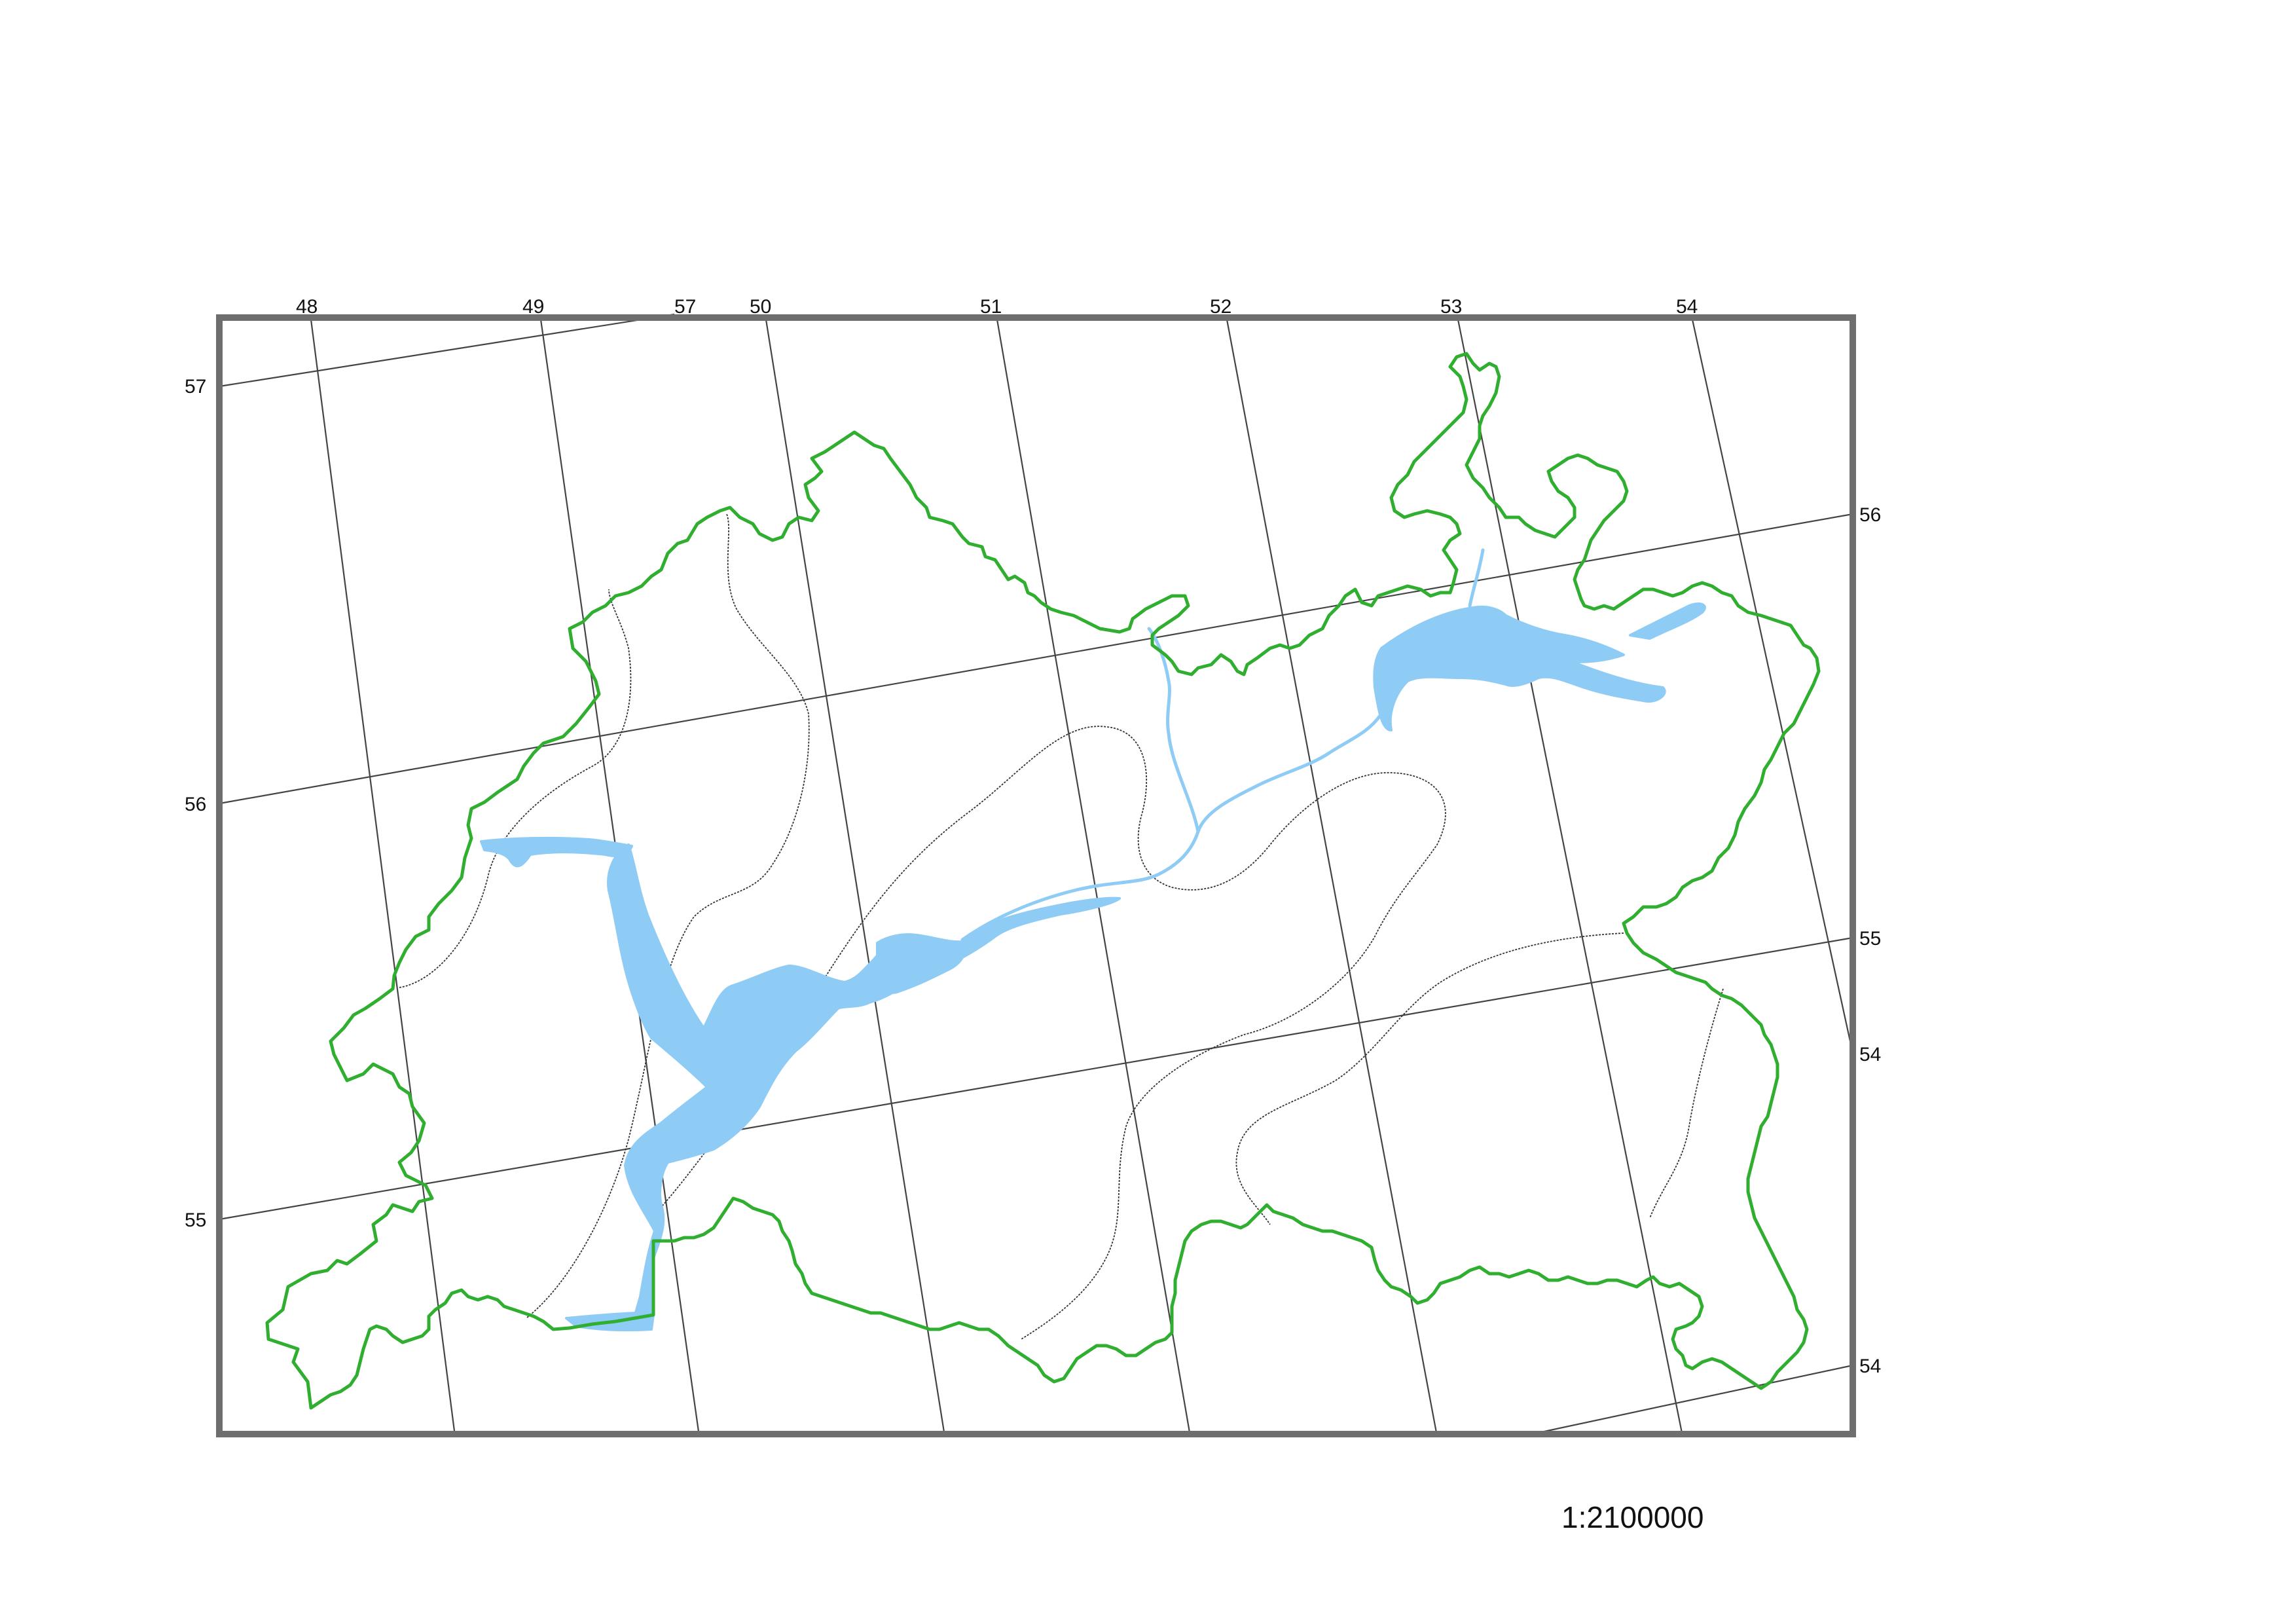 The height and width of the screenshot is (1624, 2296). What do you see at coordinates (685, 307) in the screenshot?
I see `tick-label-lat-57-top: 57` at bounding box center [685, 307].